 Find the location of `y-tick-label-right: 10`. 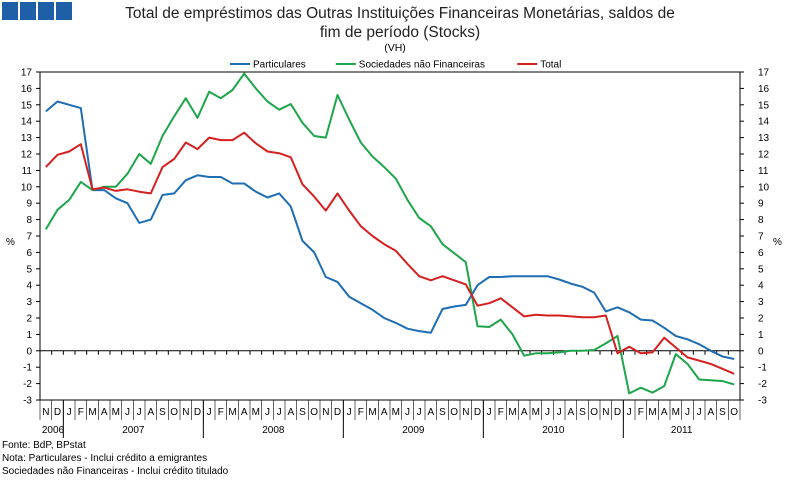

y-tick-label-right: 10 is located at coordinates (764, 187).